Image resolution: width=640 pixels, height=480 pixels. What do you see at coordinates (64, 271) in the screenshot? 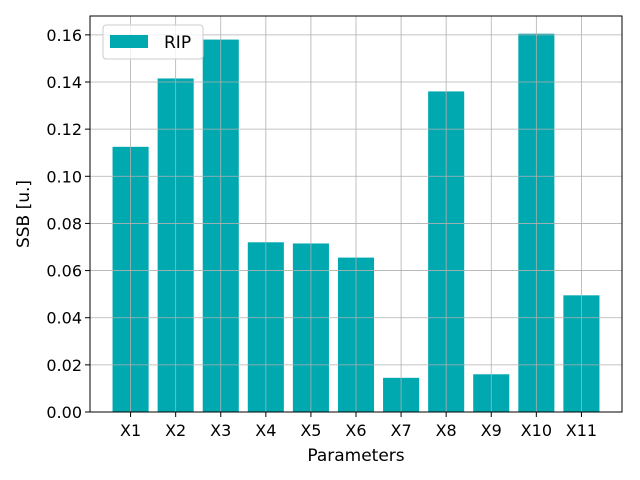
I see `y-tick-label: 0.06` at bounding box center [64, 271].